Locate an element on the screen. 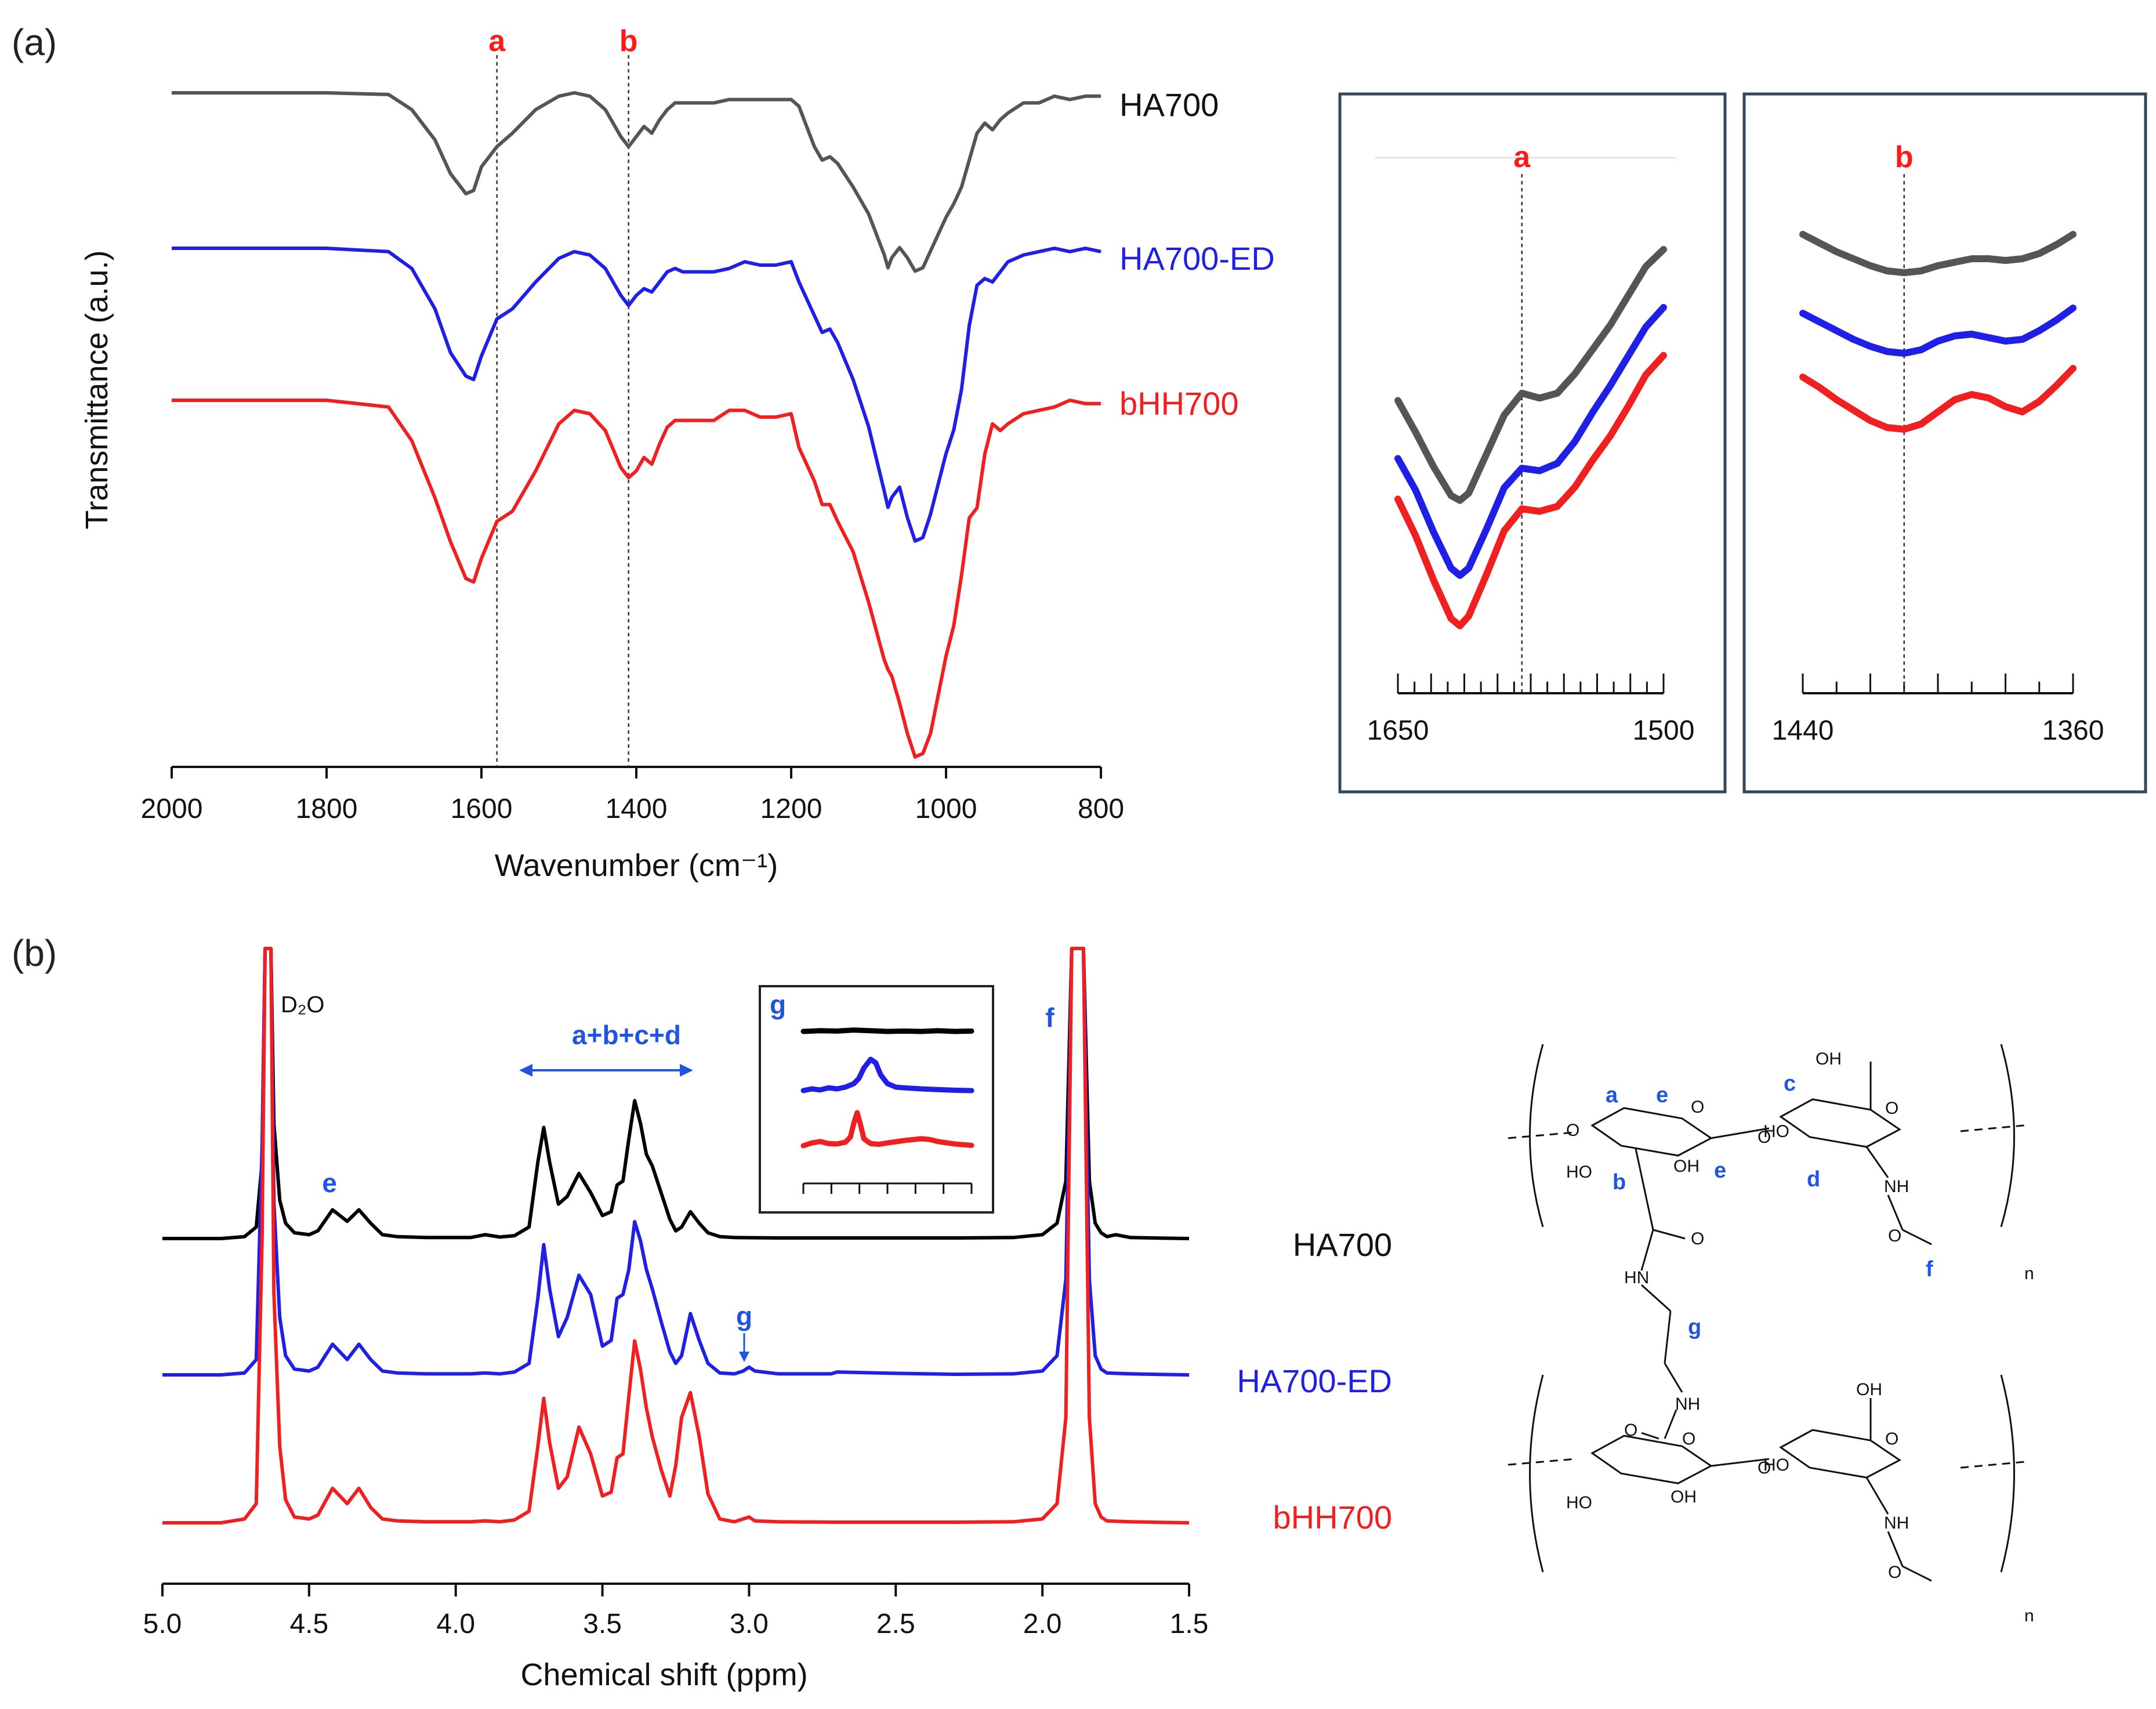  ftir-ticks: 2000 1800 1600 1400 1200 1000 800 is located at coordinates (632, 795).